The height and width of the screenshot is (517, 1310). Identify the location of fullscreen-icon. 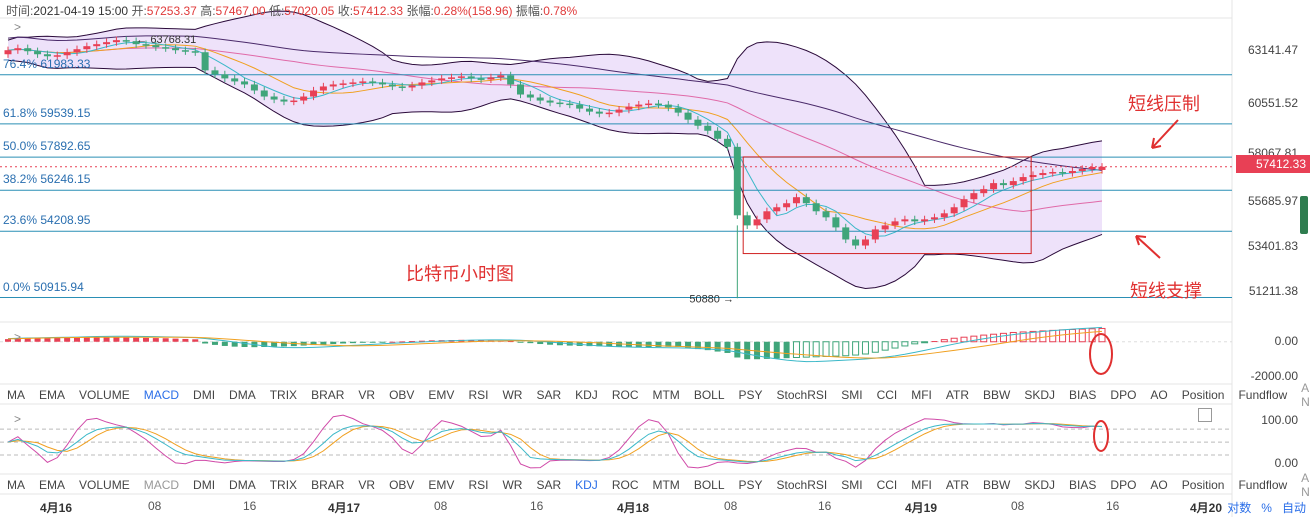
(1205, 415).